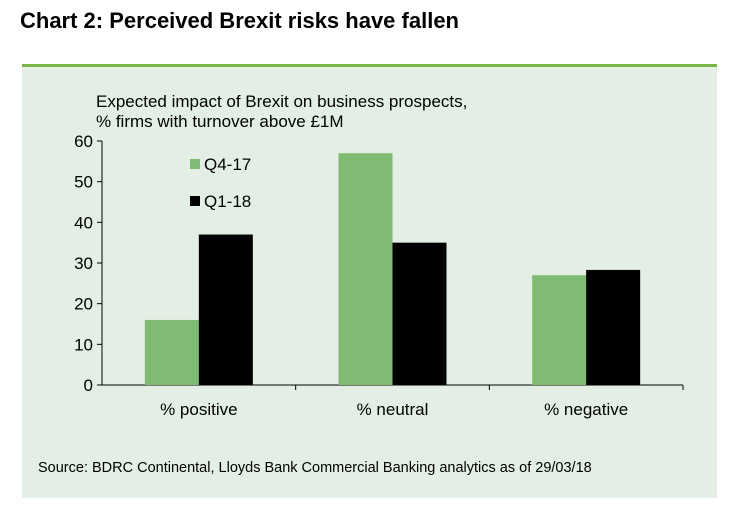 The image size is (730, 510). I want to click on y-tick-label: 10, so click(83, 344).